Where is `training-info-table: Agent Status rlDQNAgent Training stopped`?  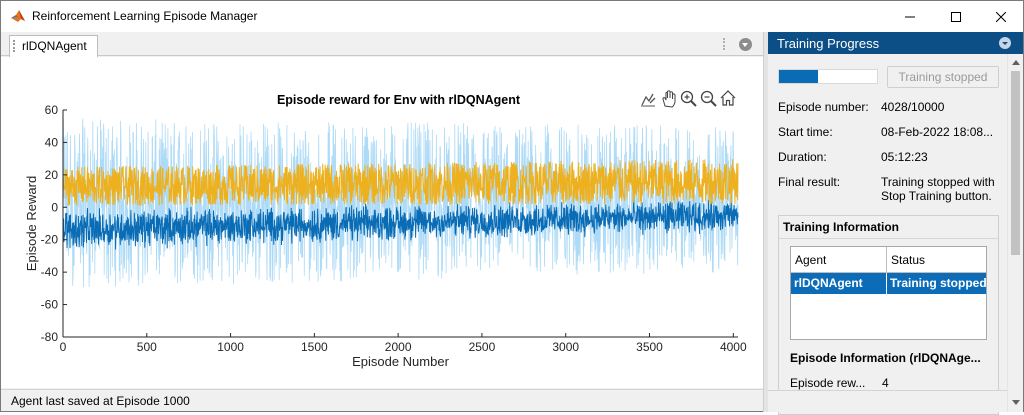 training-info-table: Agent Status rlDQNAgent Training stopped is located at coordinates (888, 293).